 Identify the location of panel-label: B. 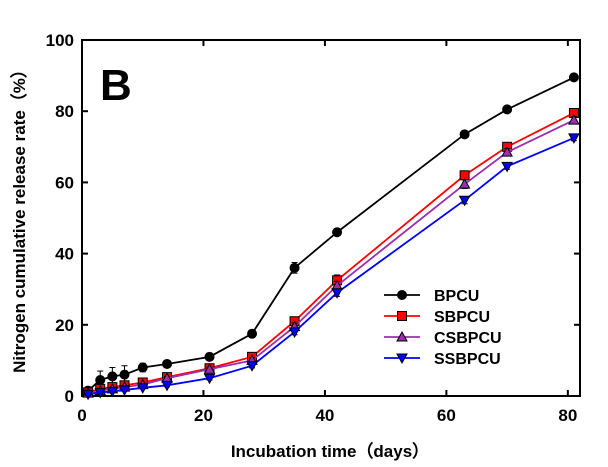
(116, 85).